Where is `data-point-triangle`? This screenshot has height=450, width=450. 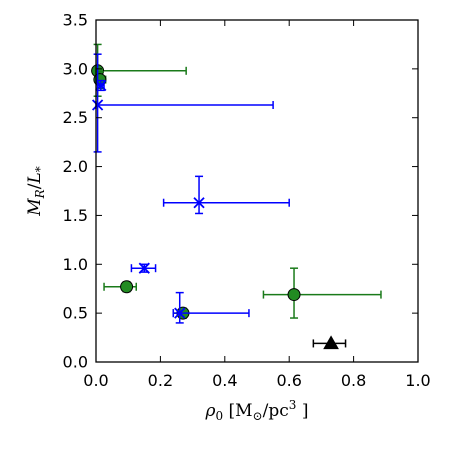
data-point-triangle is located at coordinates (329, 342).